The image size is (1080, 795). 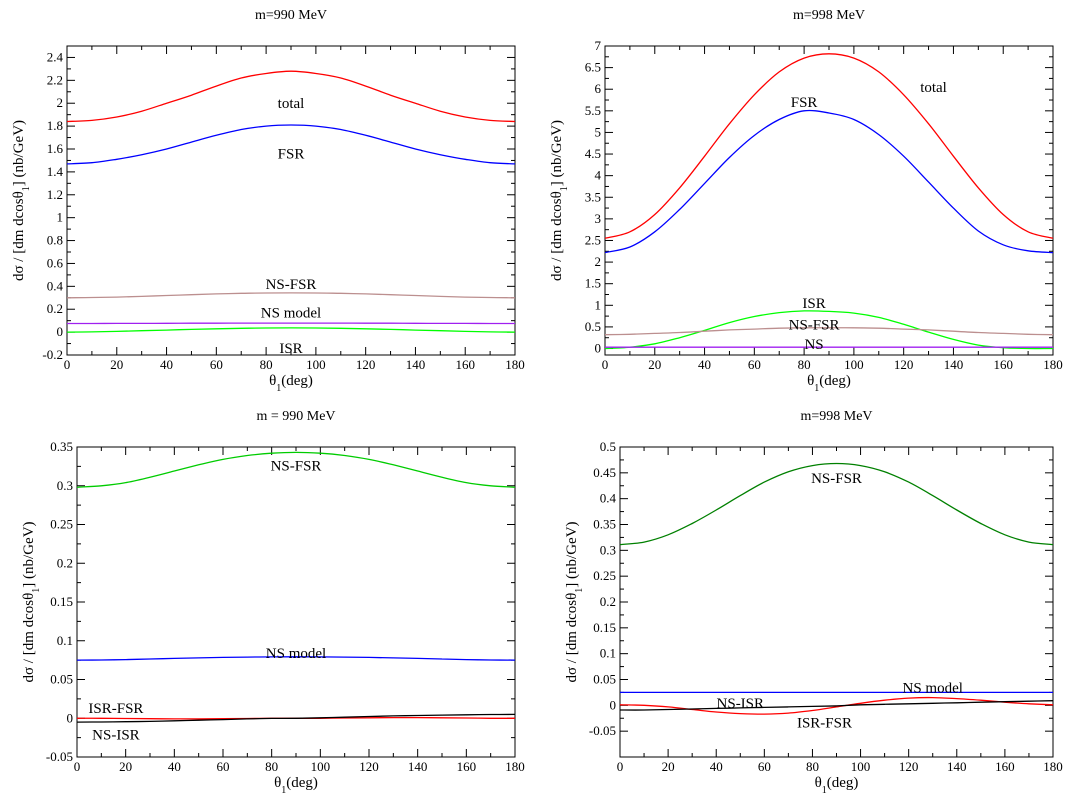 What do you see at coordinates (55, 125) in the screenshot?
I see `y-tick-label: 1.8` at bounding box center [55, 125].